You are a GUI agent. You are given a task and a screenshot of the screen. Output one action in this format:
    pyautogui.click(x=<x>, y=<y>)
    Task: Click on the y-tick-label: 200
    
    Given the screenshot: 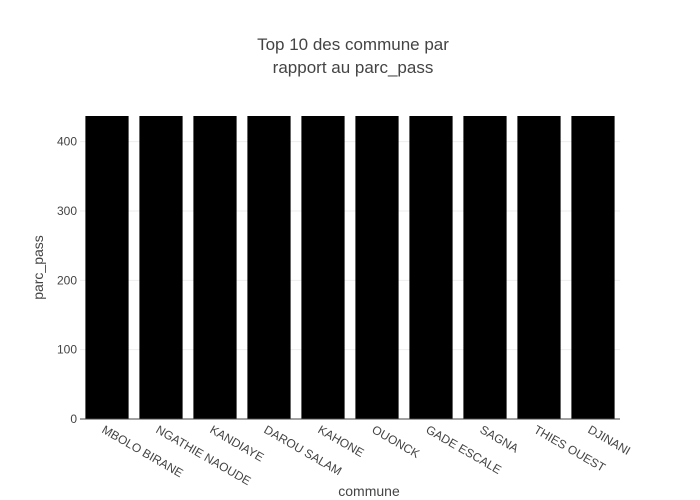 What is the action you would take?
    pyautogui.click(x=67, y=280)
    